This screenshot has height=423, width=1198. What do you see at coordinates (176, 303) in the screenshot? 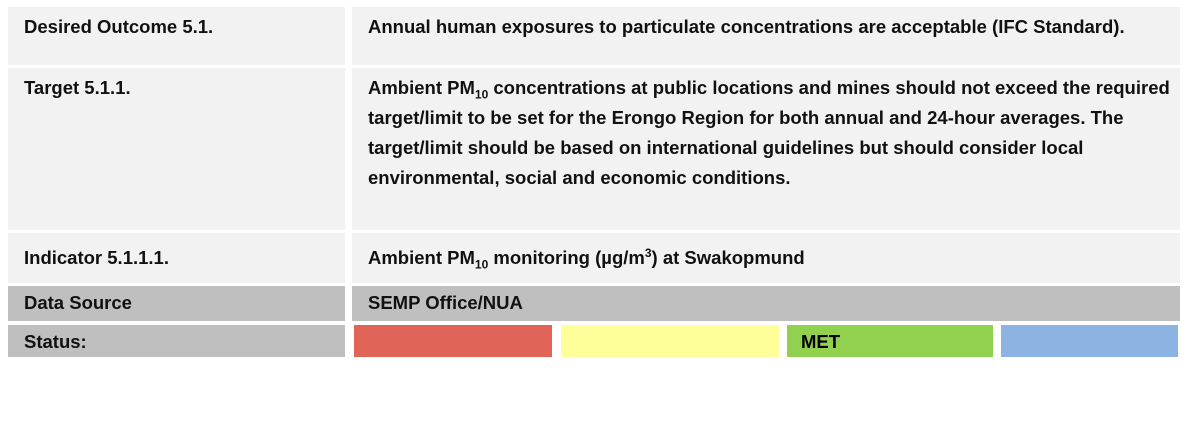
I see `label-cell: Data Source` at bounding box center [176, 303].